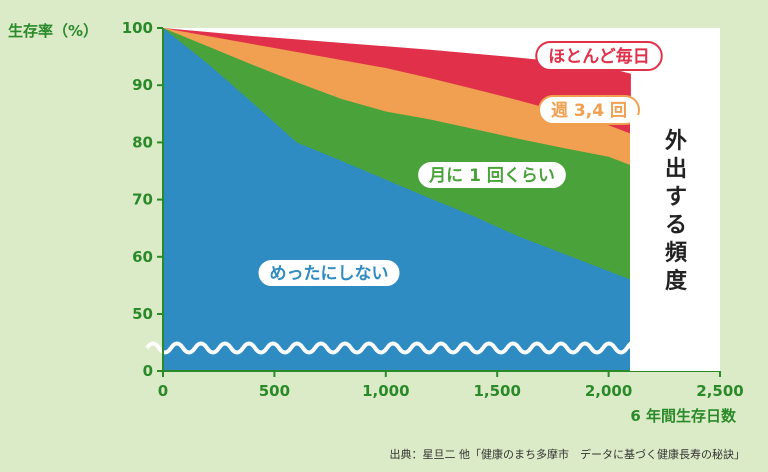 The height and width of the screenshot is (472, 768). I want to click on series-label-text: 月に 1 回くらい, so click(491, 176).